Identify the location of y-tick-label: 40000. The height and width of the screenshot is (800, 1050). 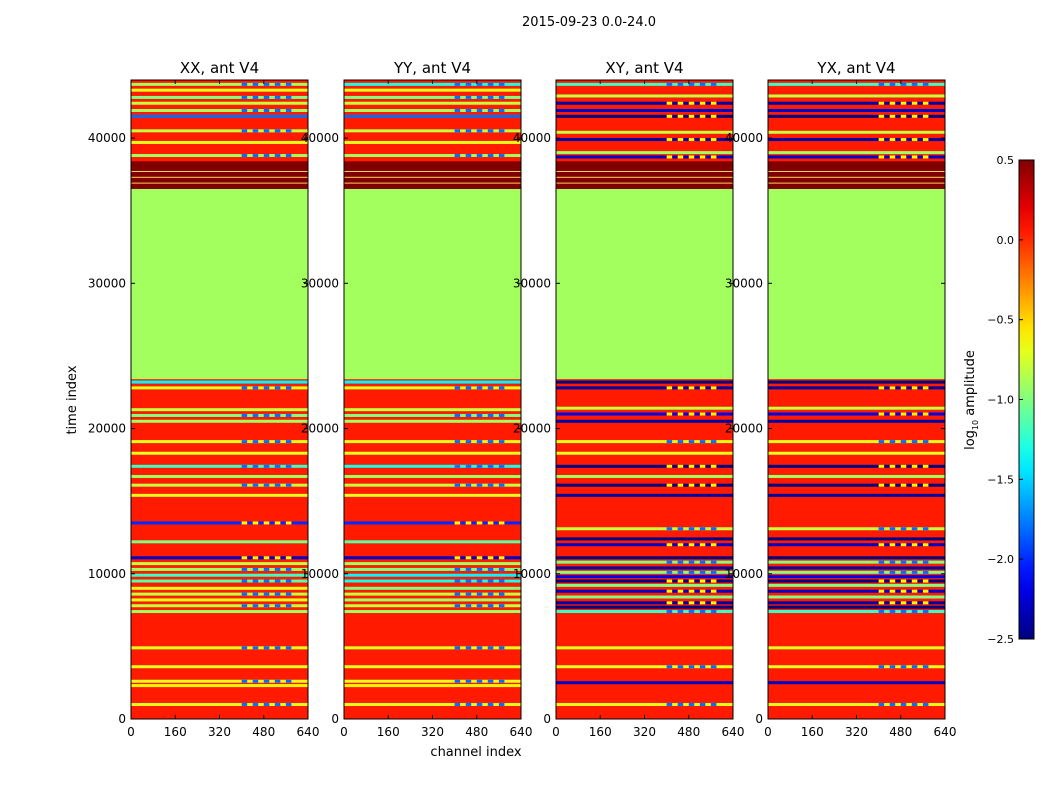
(320, 138).